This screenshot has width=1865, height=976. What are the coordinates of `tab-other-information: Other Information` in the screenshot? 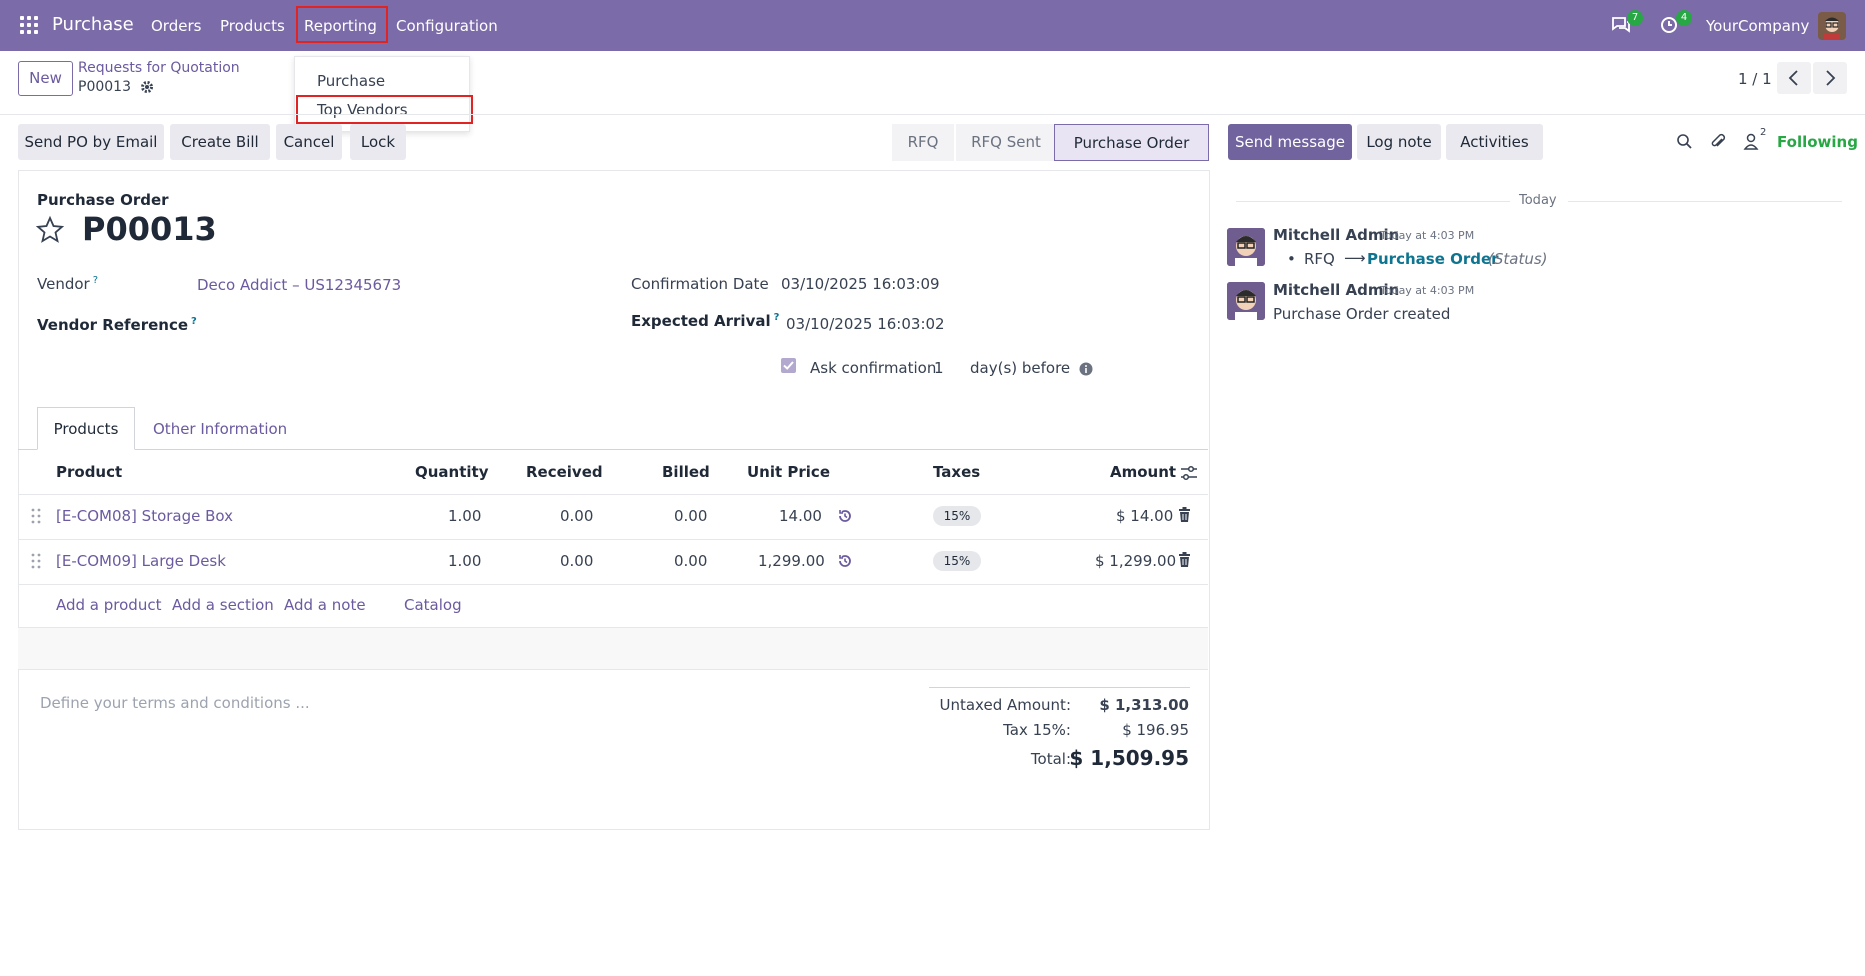 It's located at (220, 429).